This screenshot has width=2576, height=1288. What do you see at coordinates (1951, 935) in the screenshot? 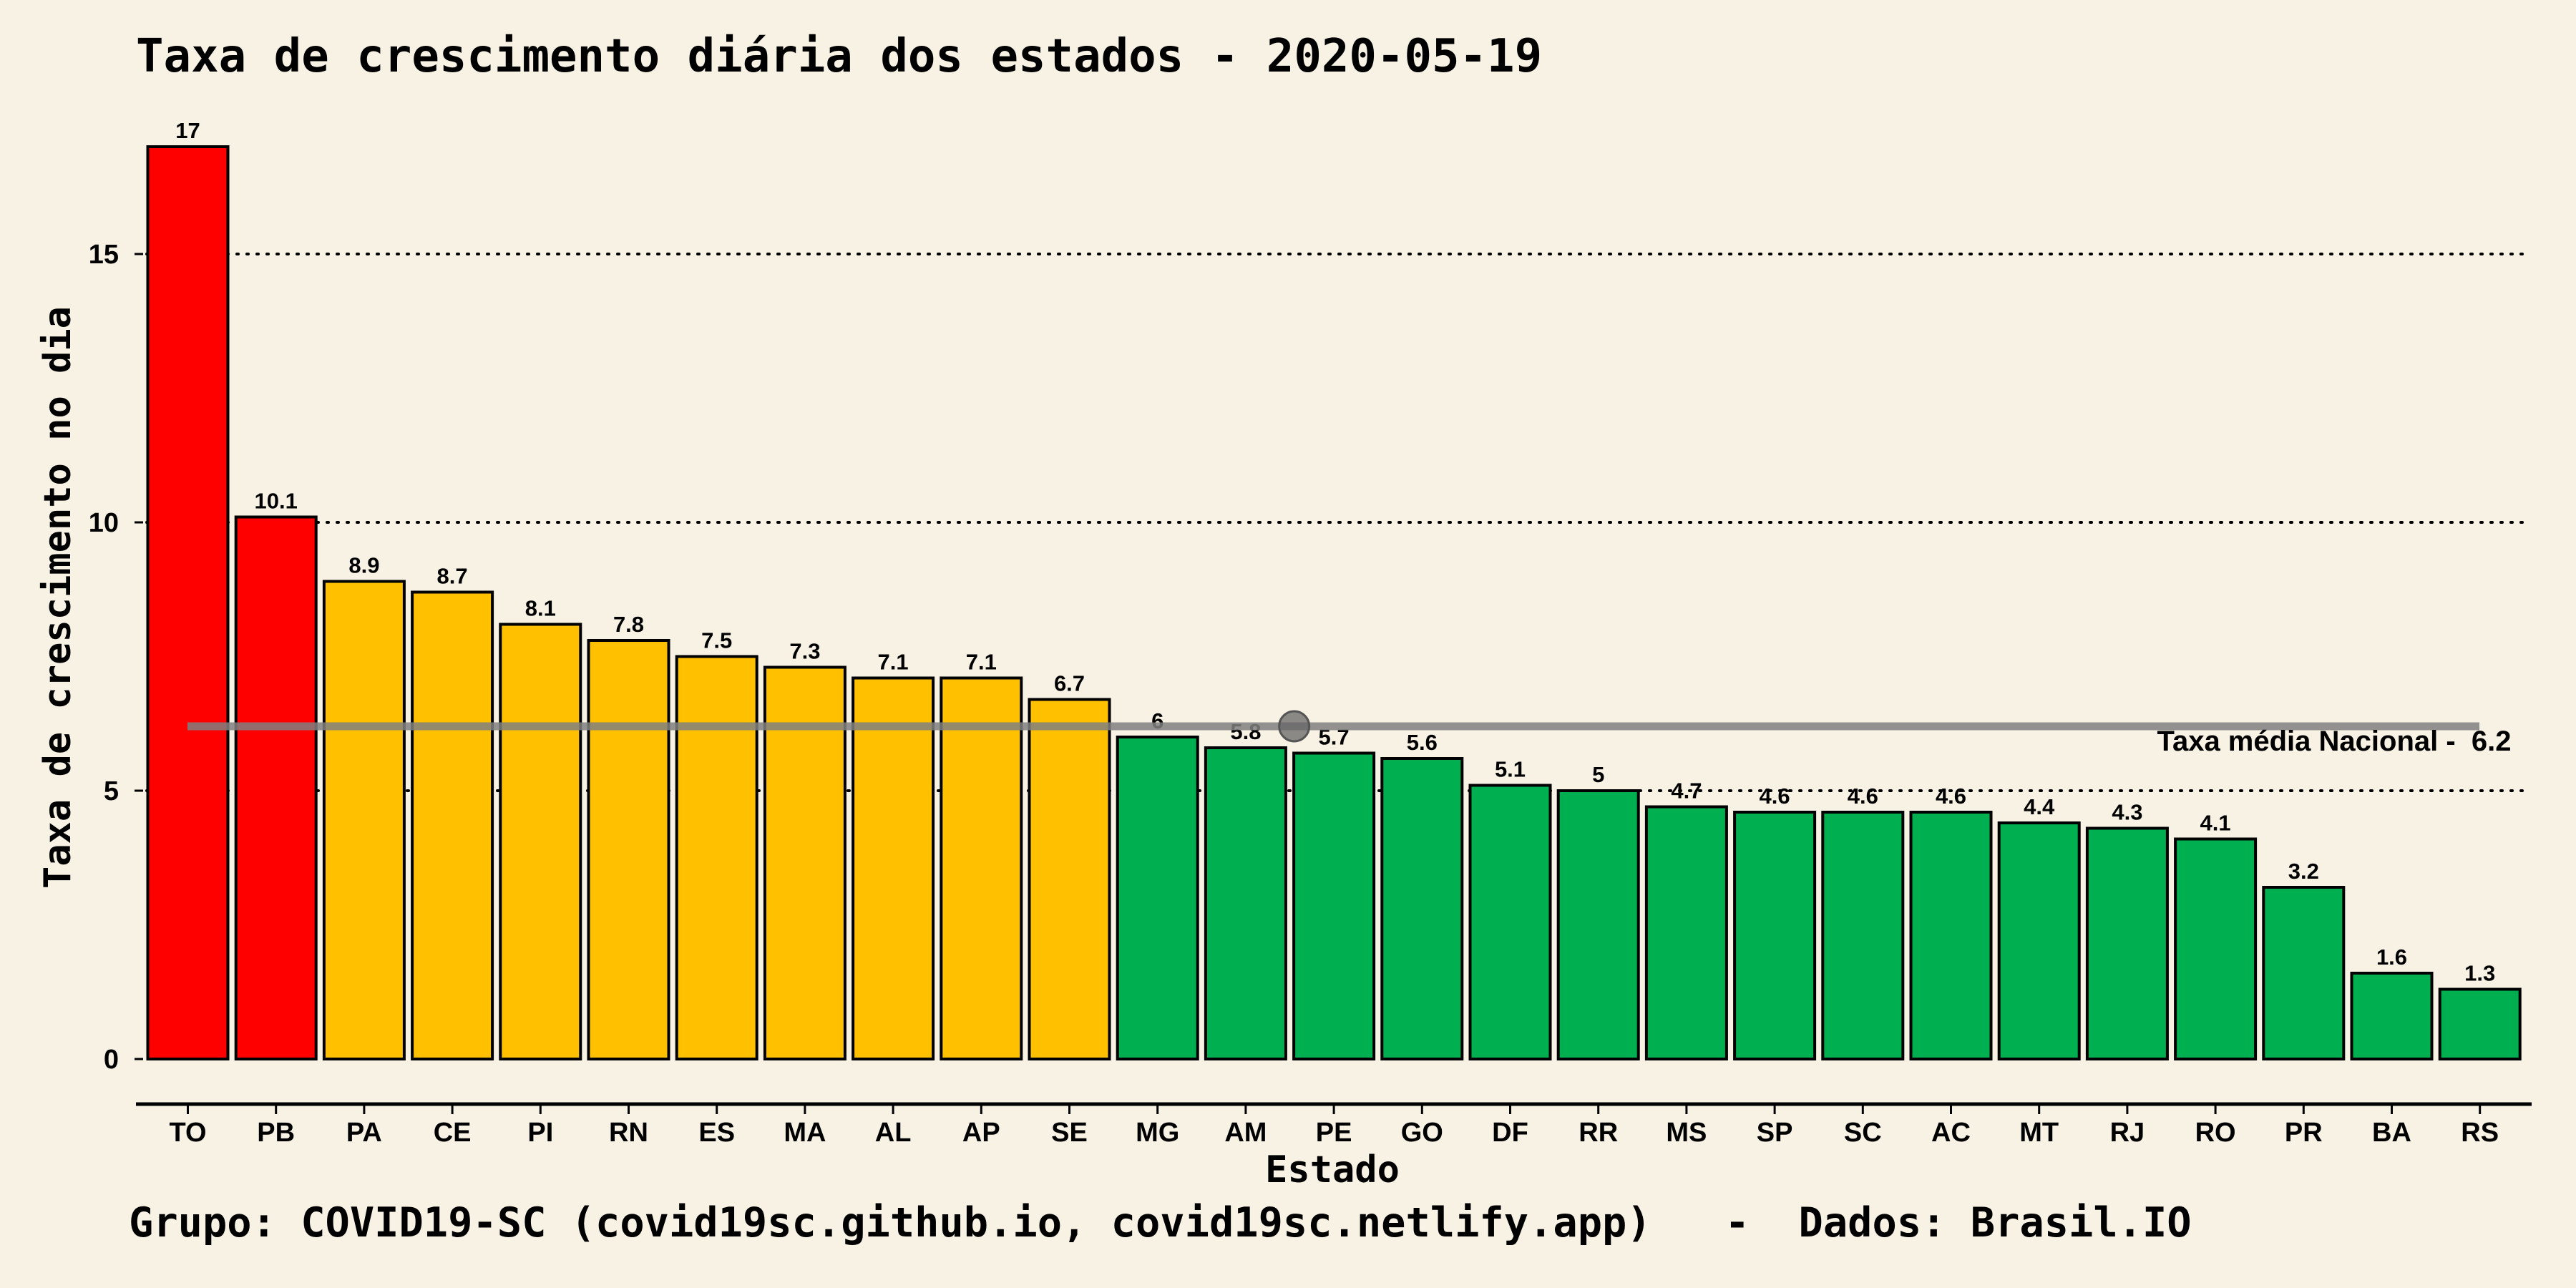
I see `bar-AC` at bounding box center [1951, 935].